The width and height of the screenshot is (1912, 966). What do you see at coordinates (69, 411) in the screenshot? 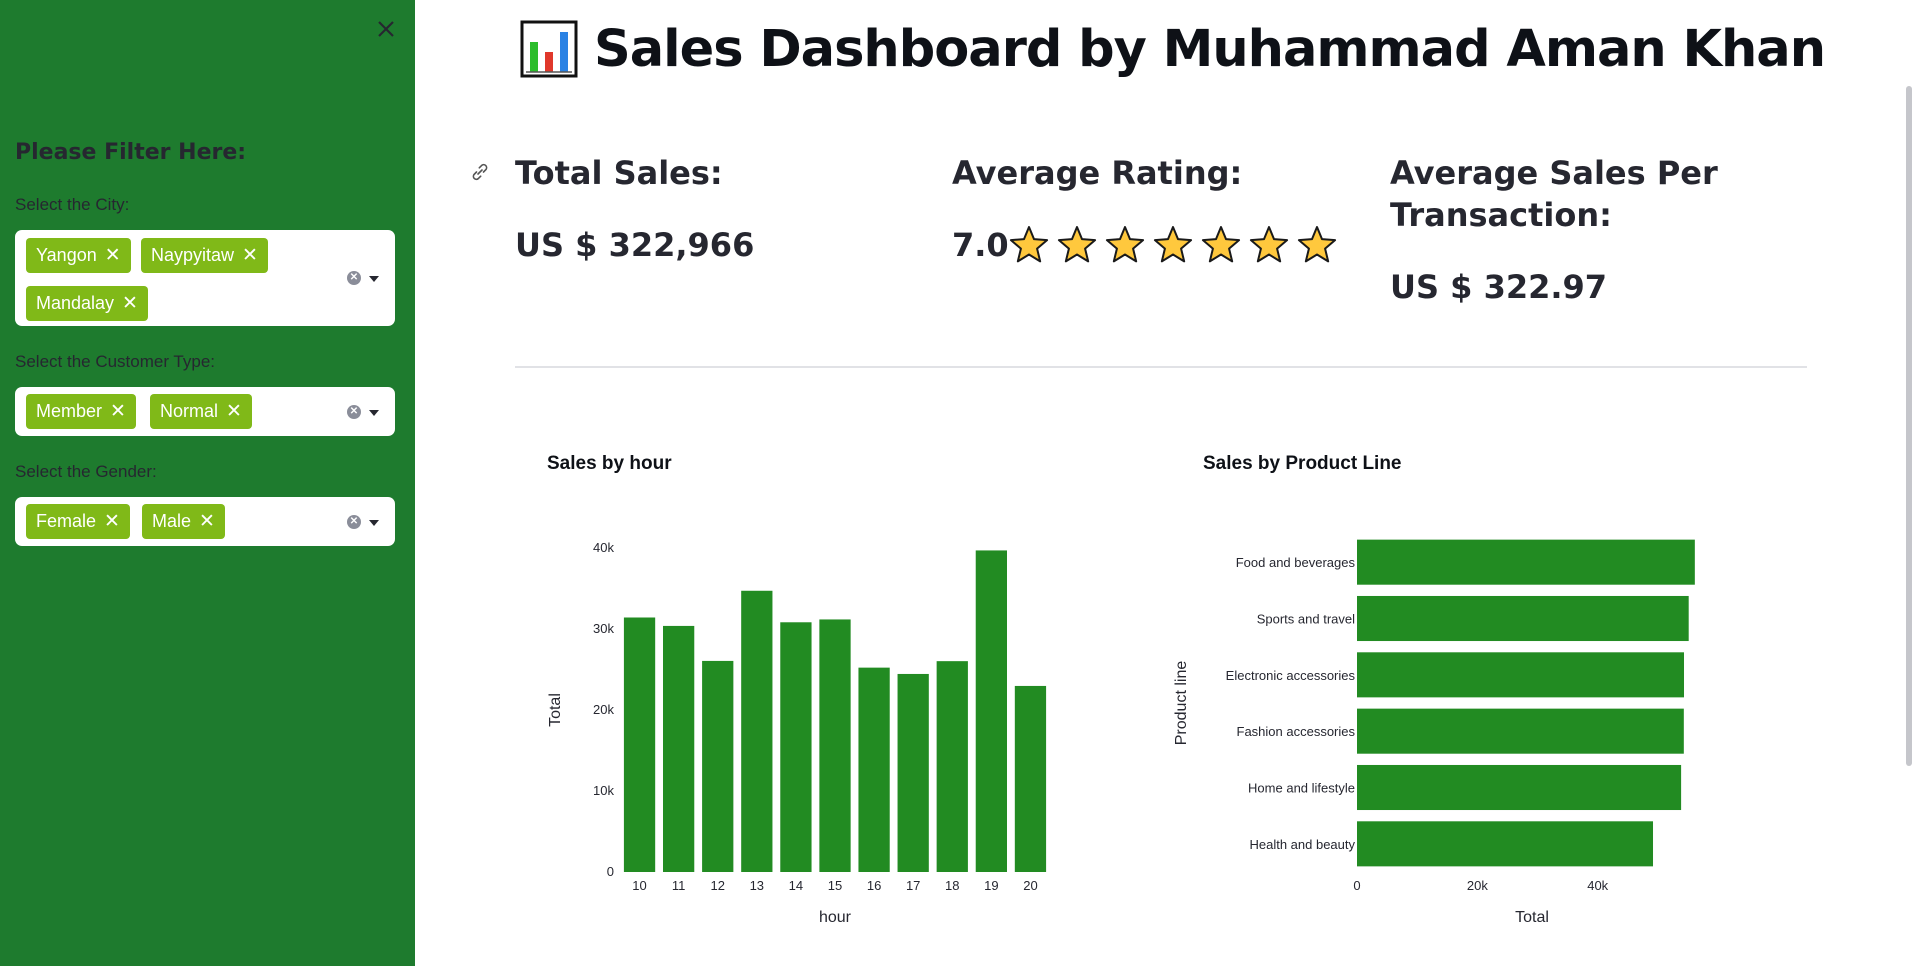
I see `tag-label: Member` at bounding box center [69, 411].